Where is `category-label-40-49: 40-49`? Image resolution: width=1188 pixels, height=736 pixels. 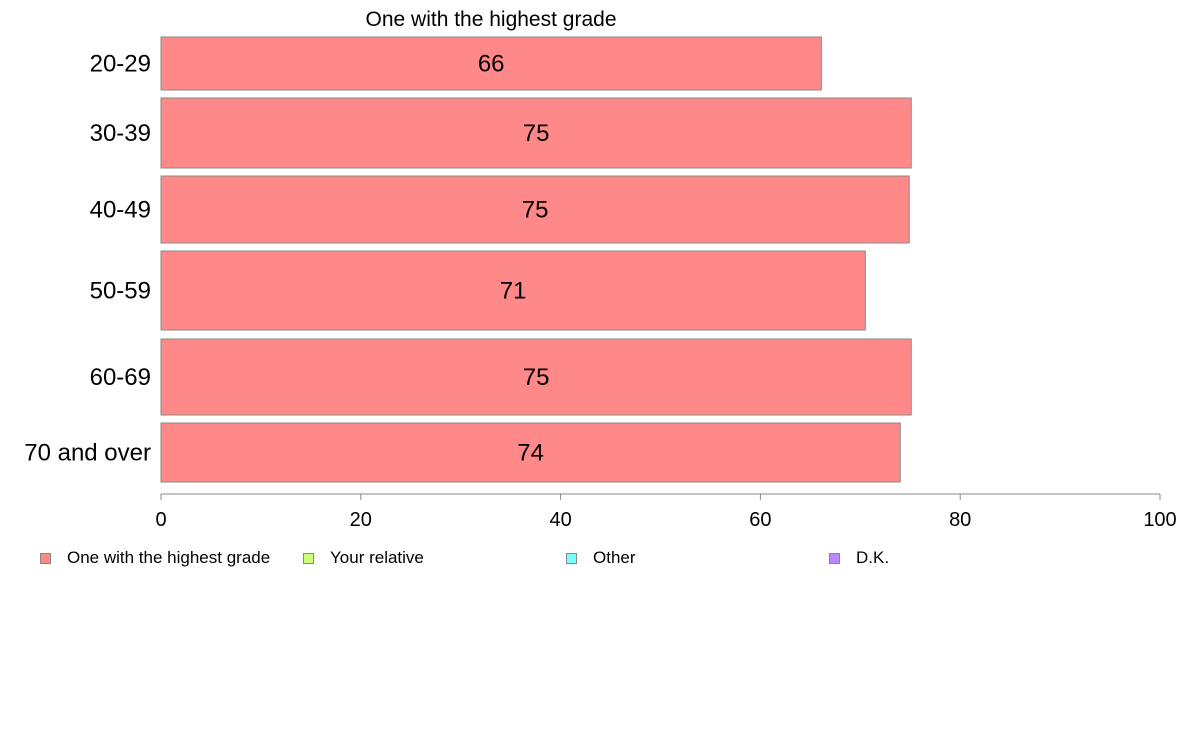
category-label-40-49: 40-49 is located at coordinates (120, 210).